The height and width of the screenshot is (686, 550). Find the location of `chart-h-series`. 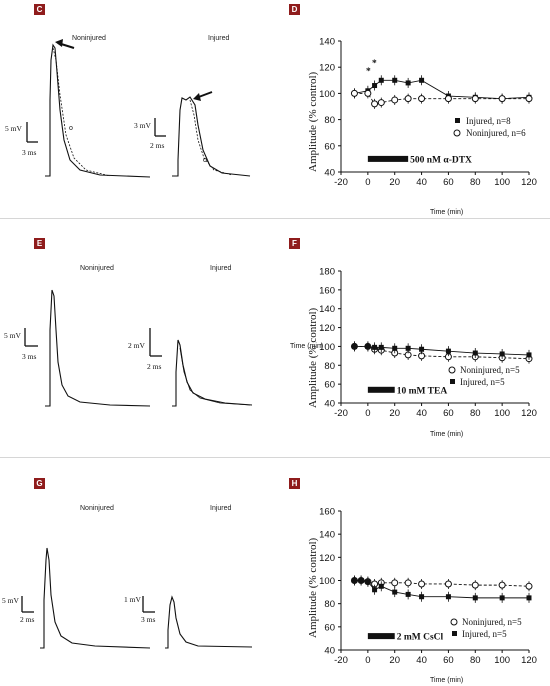

chart-h-series is located at coordinates (441, 589).